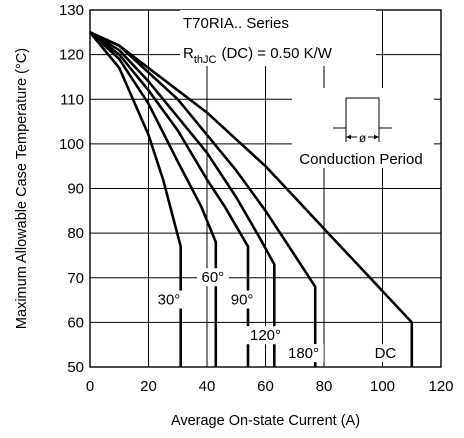 The image size is (464, 438). I want to click on series-label: 90°, so click(242, 300).